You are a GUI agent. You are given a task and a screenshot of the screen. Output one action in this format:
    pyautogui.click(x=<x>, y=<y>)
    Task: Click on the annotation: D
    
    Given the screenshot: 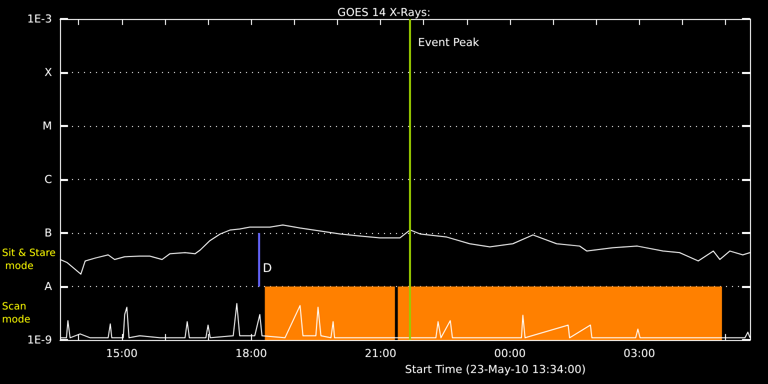 What is the action you would take?
    pyautogui.click(x=267, y=268)
    